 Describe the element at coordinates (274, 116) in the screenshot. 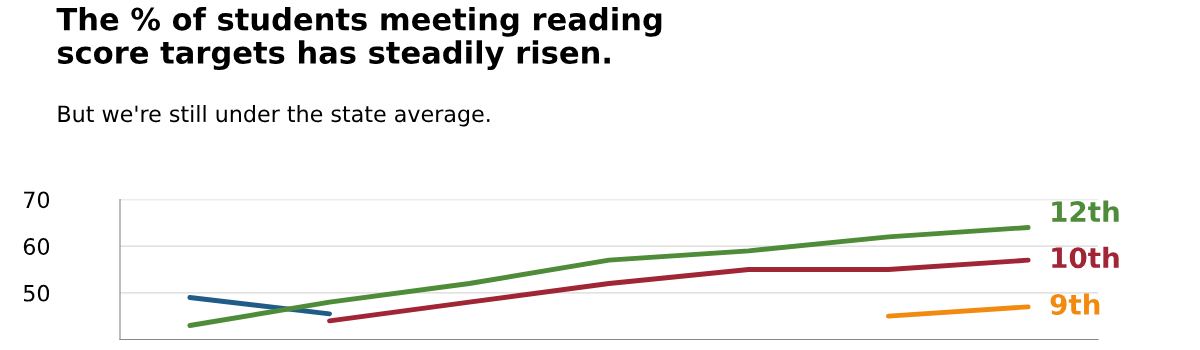

I see `chart-subtitle: But we're still under the state average.` at that location.